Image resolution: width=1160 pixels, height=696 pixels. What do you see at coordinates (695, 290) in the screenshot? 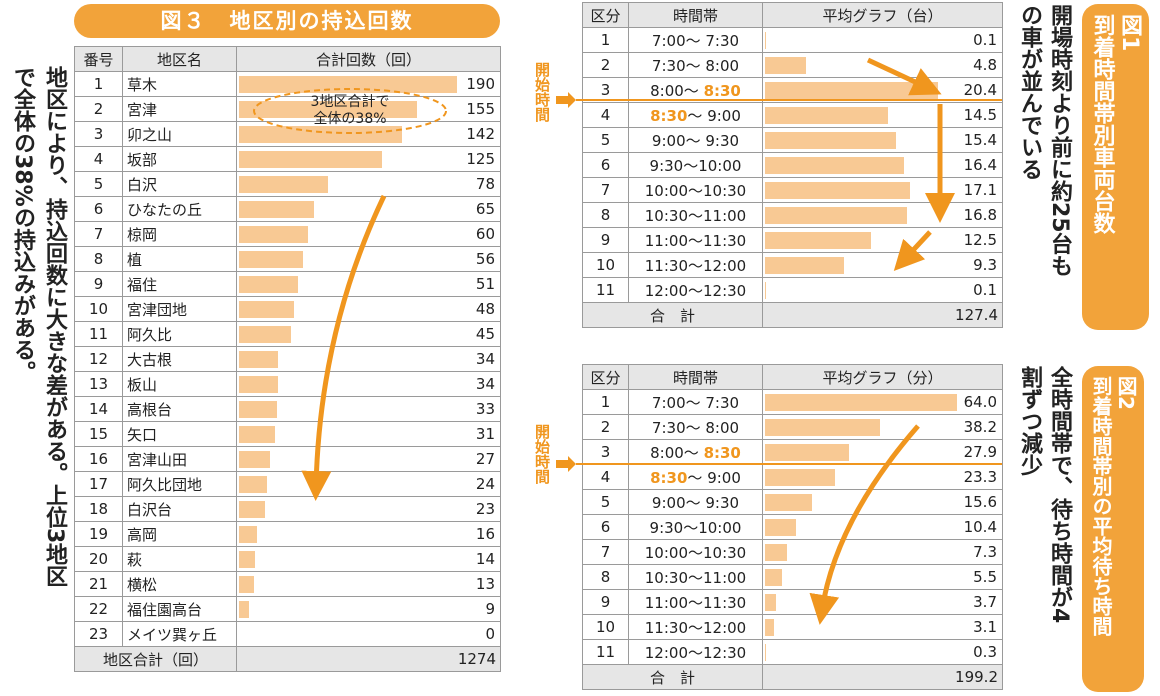
I see `fig1-row-category: 12:00～12:30` at bounding box center [695, 290].